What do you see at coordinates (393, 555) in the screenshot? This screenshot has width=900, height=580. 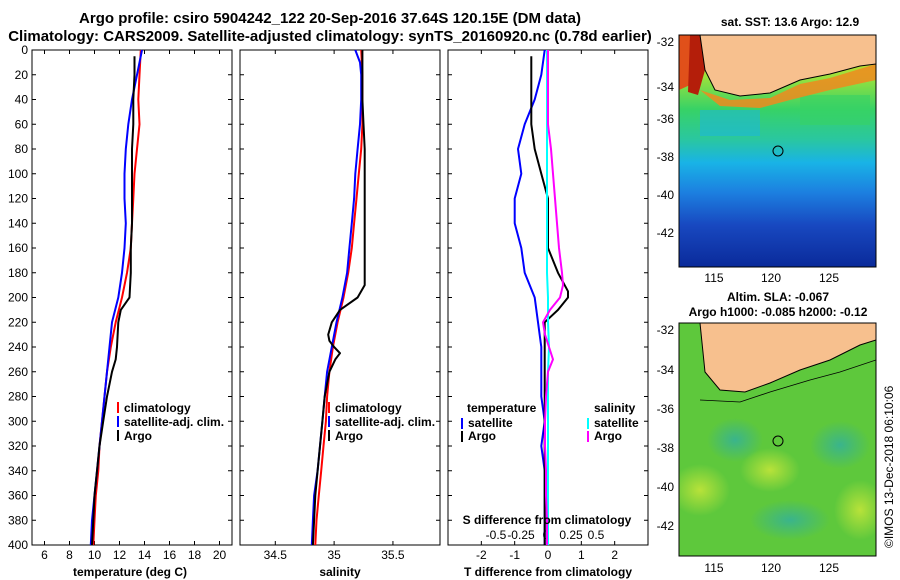 I see `x-tick-label: 35.5` at bounding box center [393, 555].